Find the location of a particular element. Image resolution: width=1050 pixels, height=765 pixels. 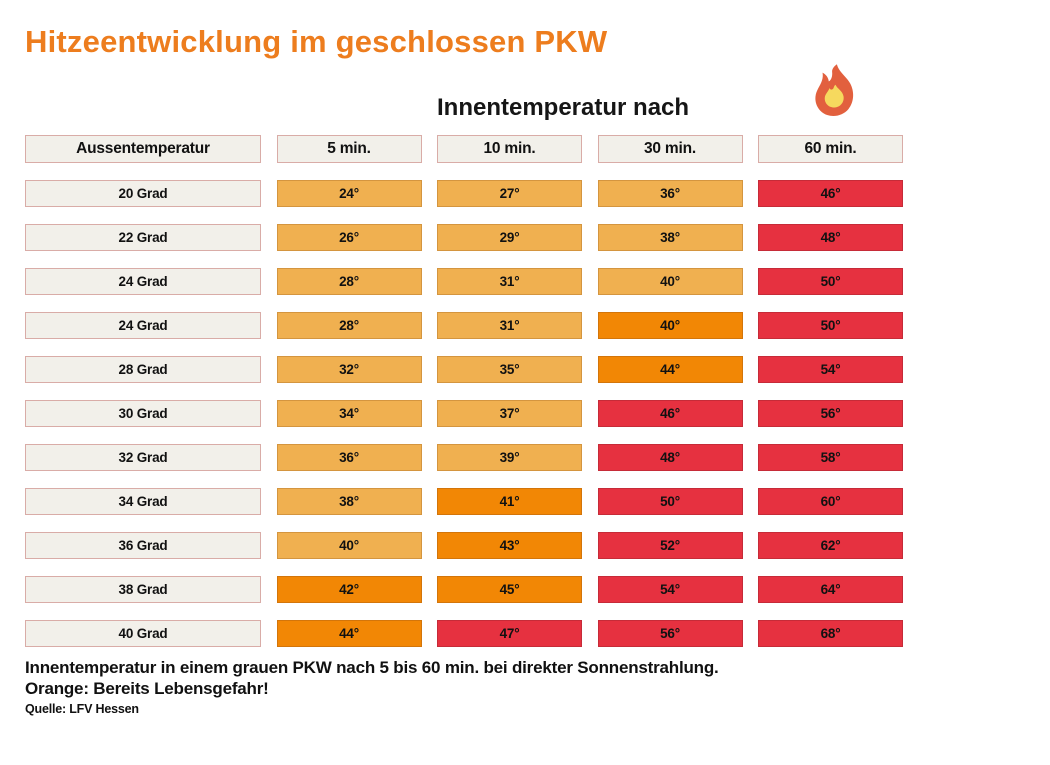

table-row: 20 Grad 24° 27° 36° 46° is located at coordinates (464, 193).